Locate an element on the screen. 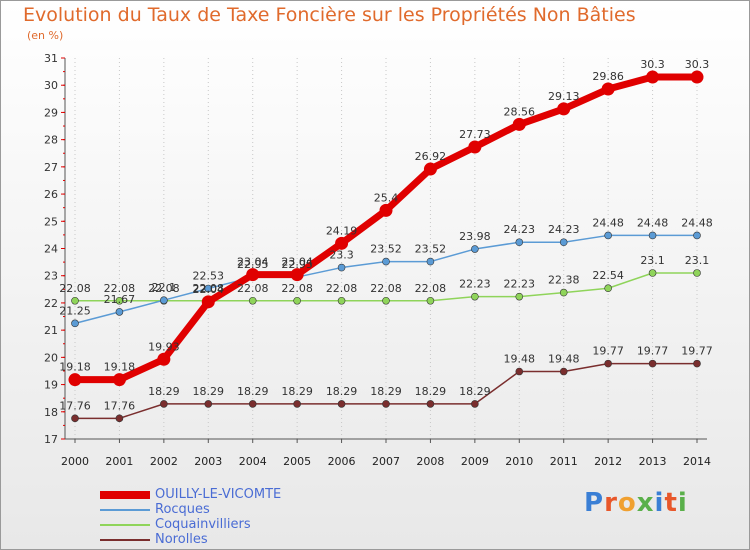 This screenshot has height=550, width=750. y-tick-label: 23 is located at coordinates (51, 276).